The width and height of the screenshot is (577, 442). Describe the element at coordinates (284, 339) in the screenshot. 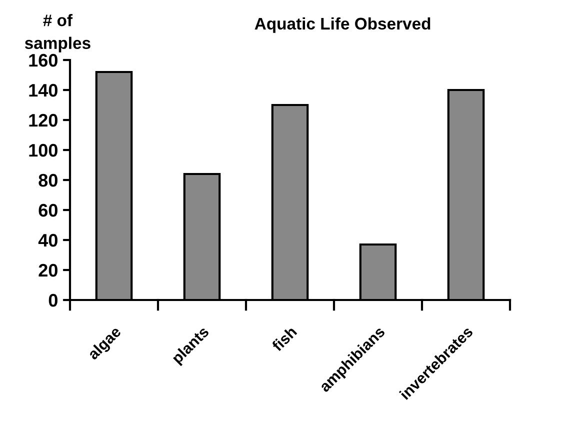

I see `x-tick-label: fish` at that location.